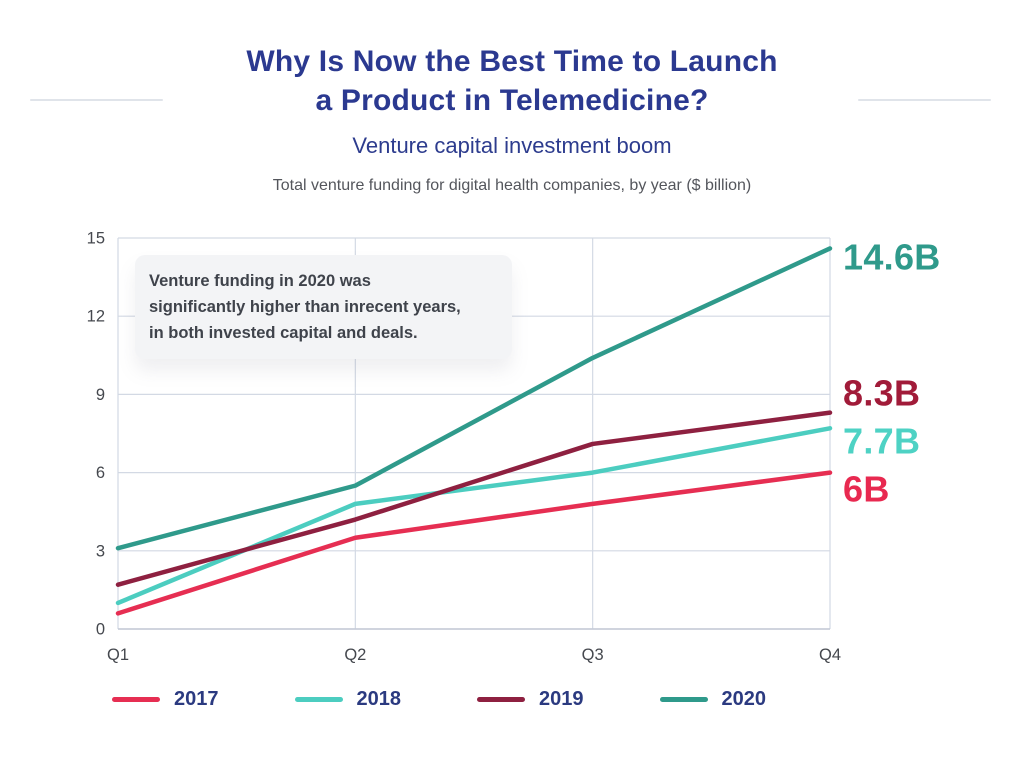 The height and width of the screenshot is (761, 1024). What do you see at coordinates (96, 317) in the screenshot?
I see `y-axis-tick-label: 12` at bounding box center [96, 317].